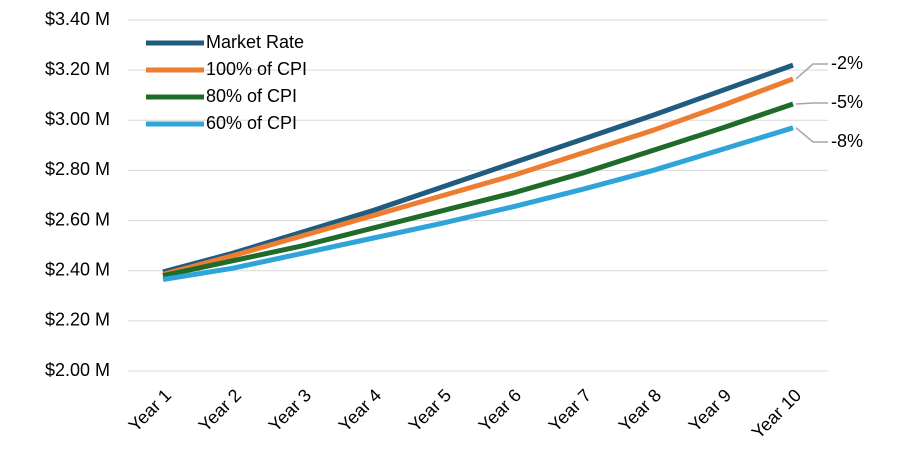 Image resolution: width=897 pixels, height=468 pixels. I want to click on y-tick-label: $3.20 M, so click(77, 69).